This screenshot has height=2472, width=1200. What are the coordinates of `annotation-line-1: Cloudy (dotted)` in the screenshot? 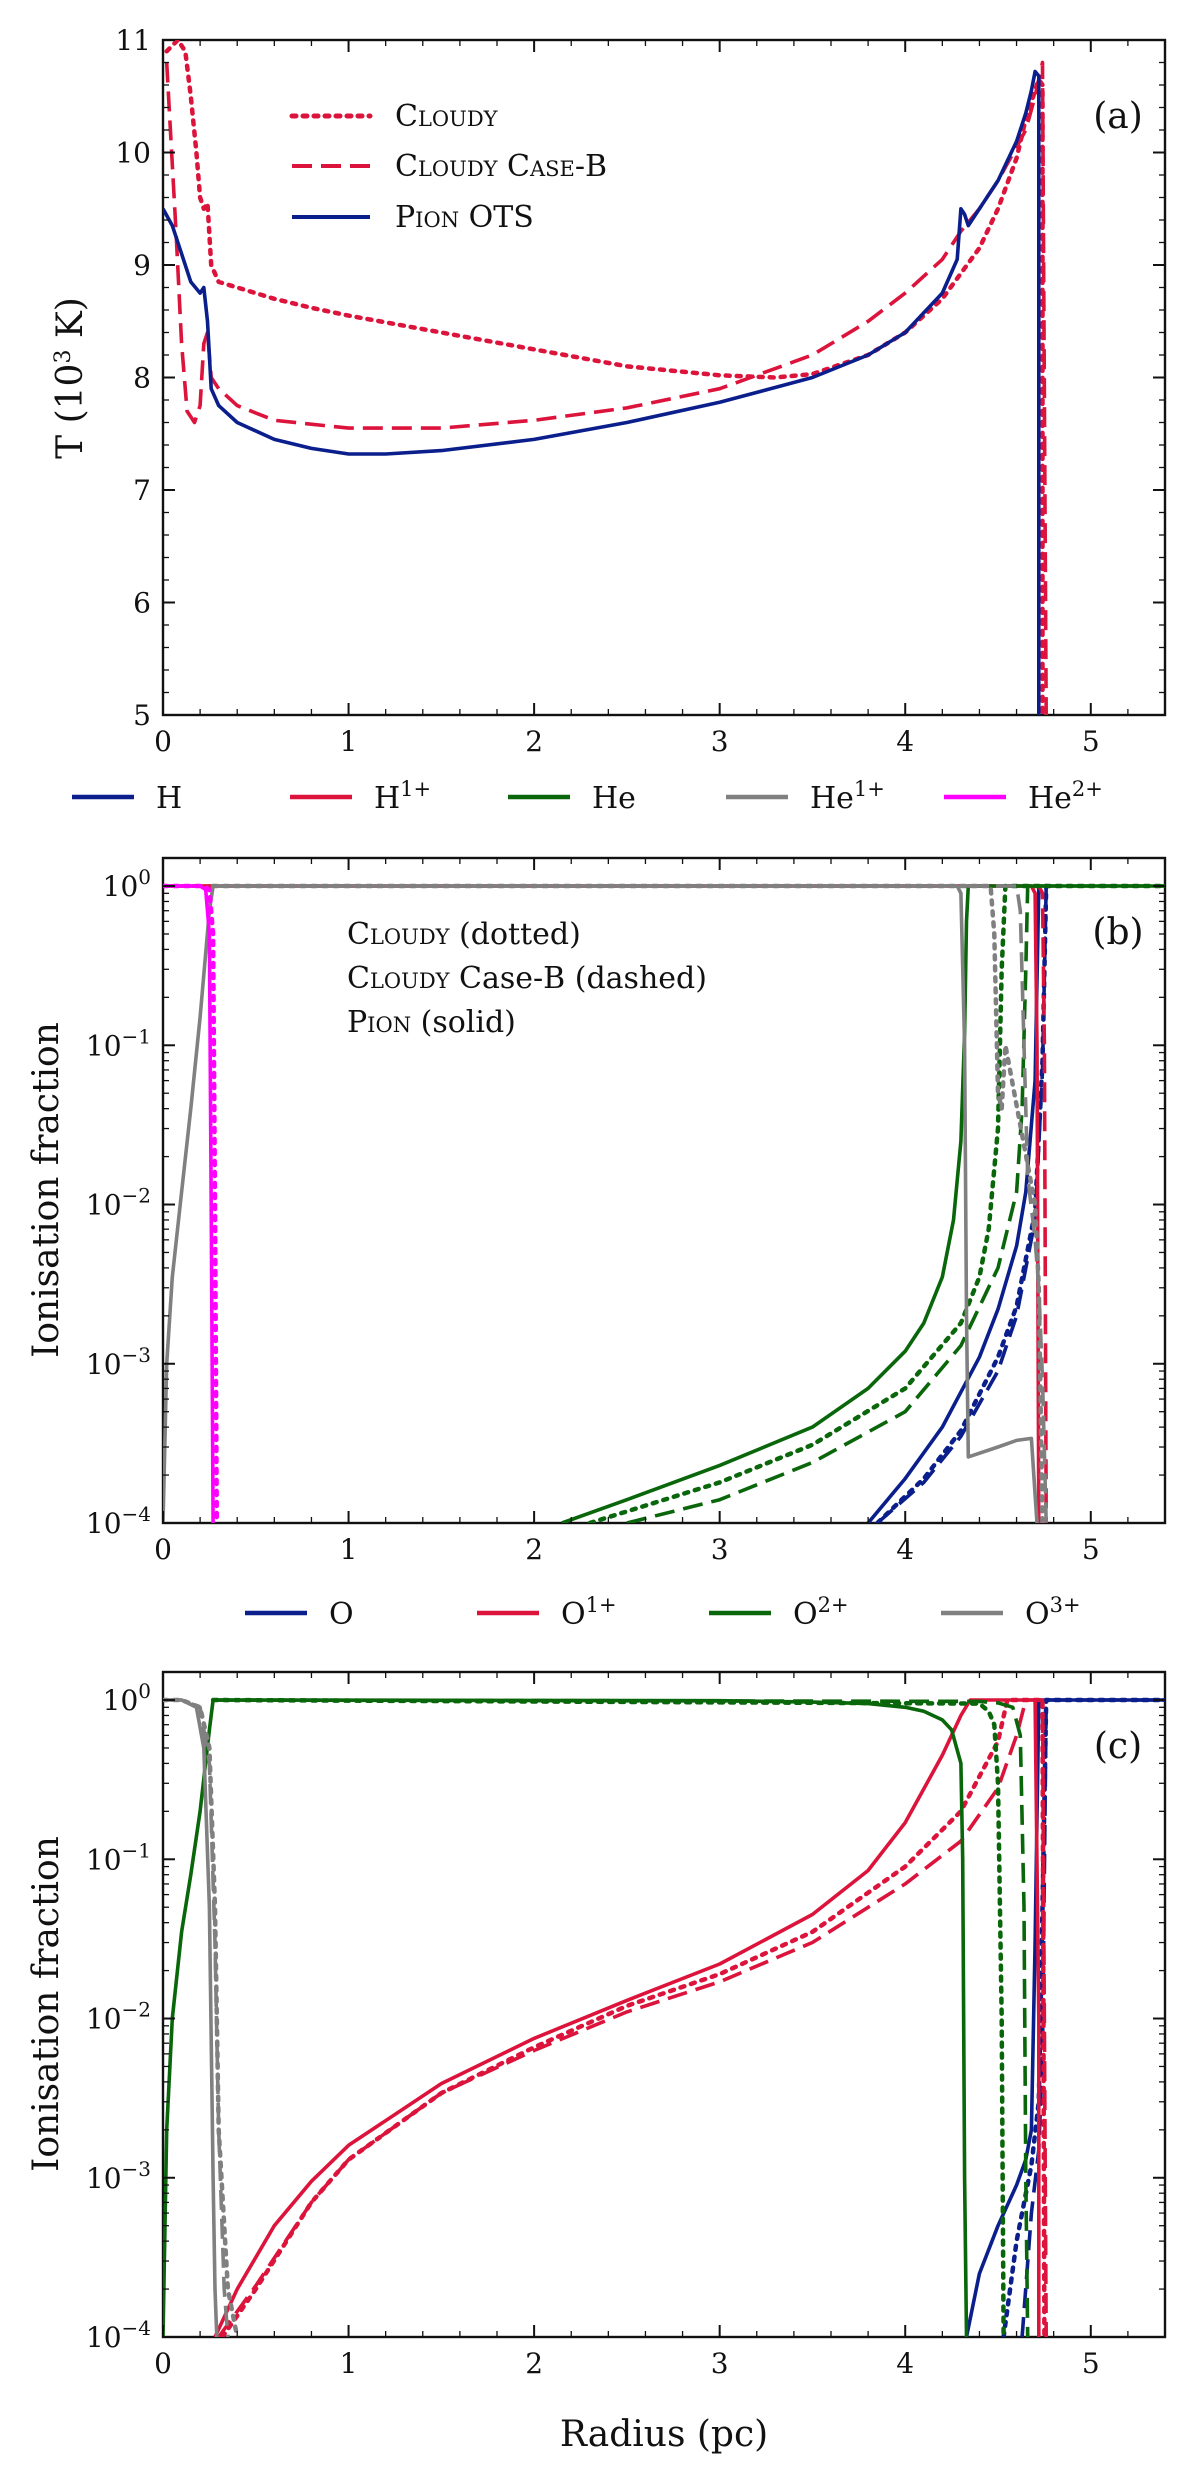 It's located at (464, 934).